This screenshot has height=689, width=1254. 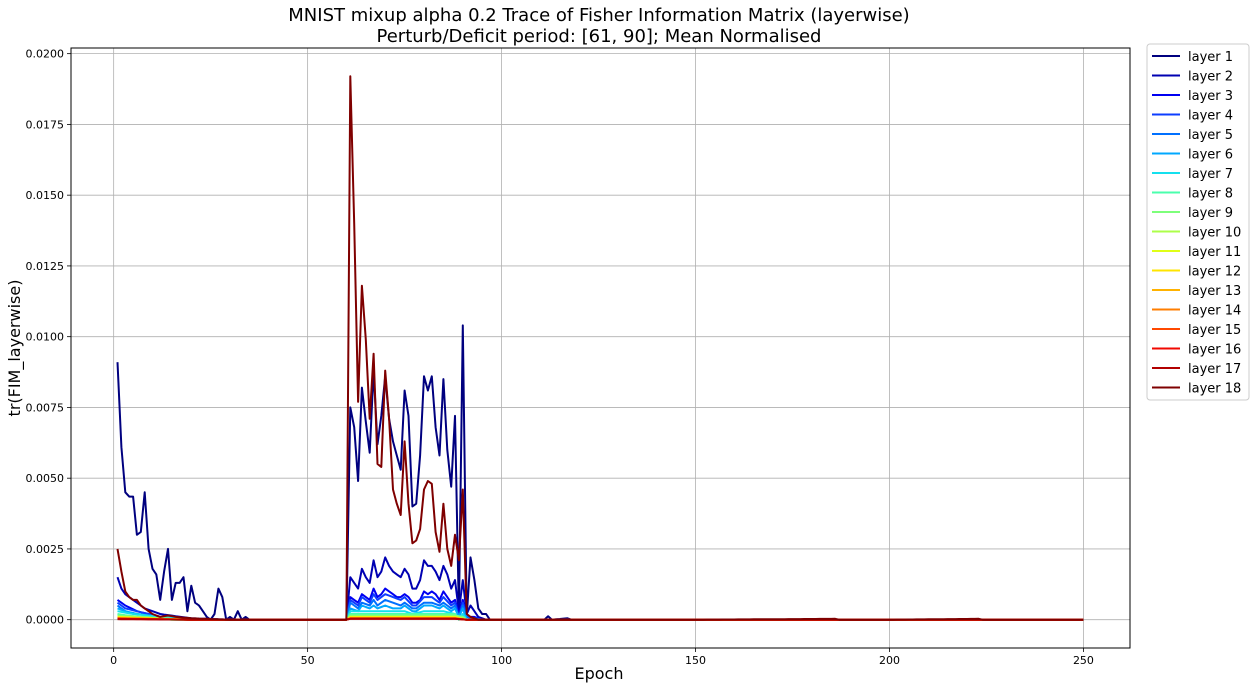 What do you see at coordinates (45, 195) in the screenshot?
I see `y-tick-label: 0.0150` at bounding box center [45, 195].